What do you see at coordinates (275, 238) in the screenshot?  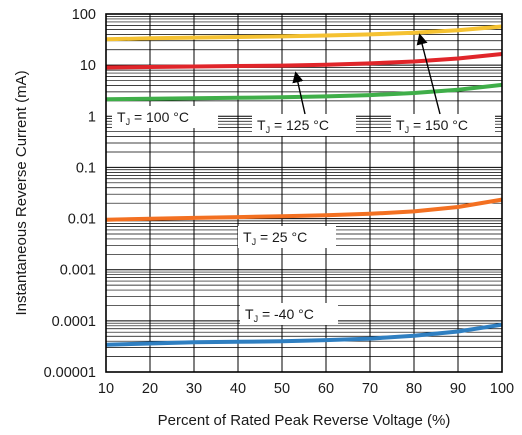 I see `annotation-label: TJ = 25 °C` at bounding box center [275, 238].